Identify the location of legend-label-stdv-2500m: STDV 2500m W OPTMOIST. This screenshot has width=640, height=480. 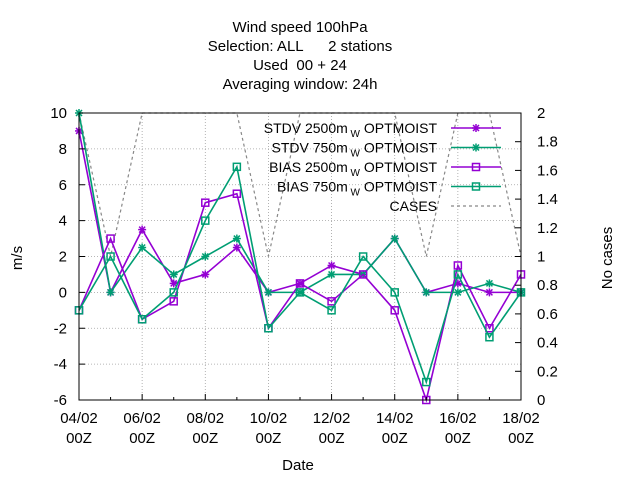
(351, 130).